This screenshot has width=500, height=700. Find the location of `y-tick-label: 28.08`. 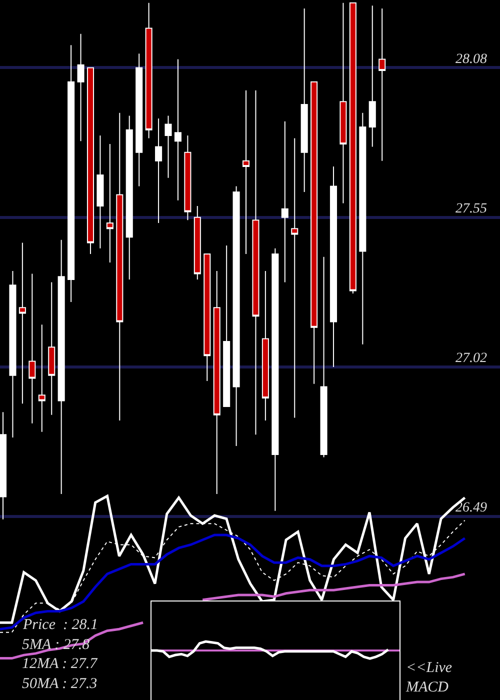

y-tick-label: 28.08 is located at coordinates (471, 59).